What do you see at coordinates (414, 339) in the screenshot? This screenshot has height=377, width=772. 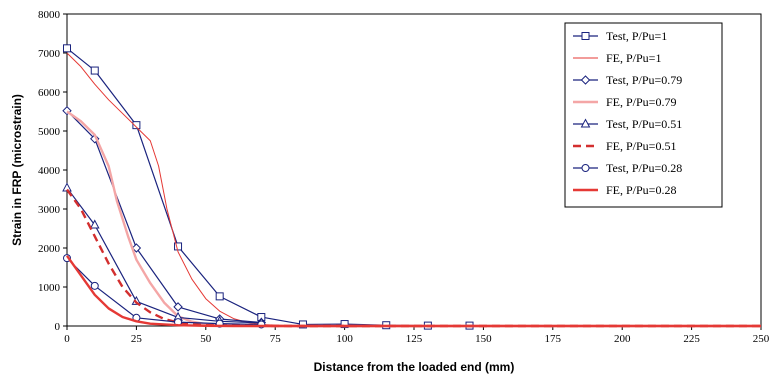 I see `x-tick-label: 125` at bounding box center [414, 339].